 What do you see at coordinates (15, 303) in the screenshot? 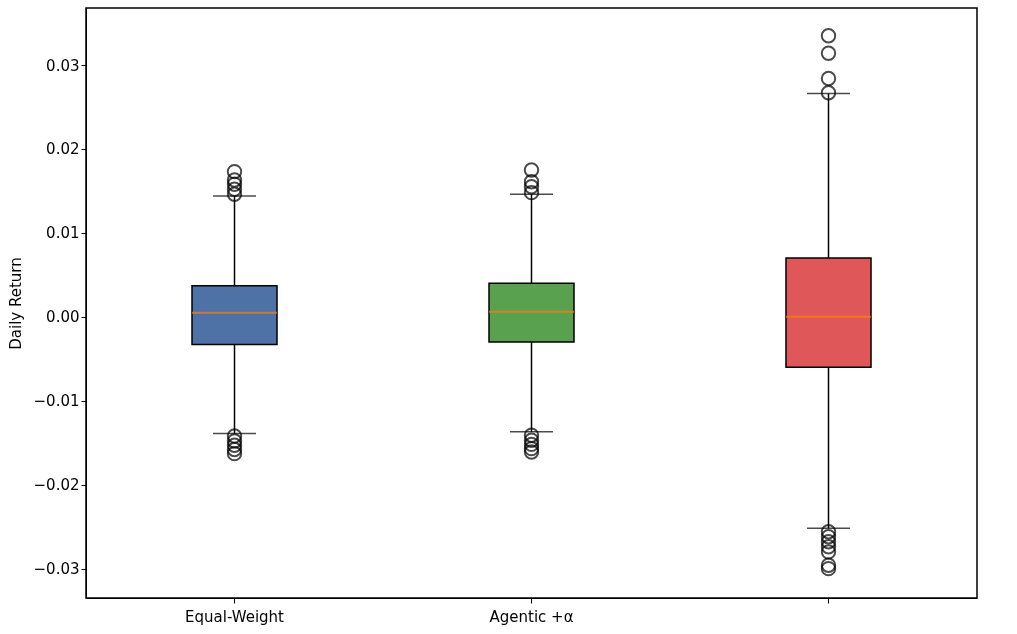
I see `y-axis-title: Daily Return` at bounding box center [15, 303].